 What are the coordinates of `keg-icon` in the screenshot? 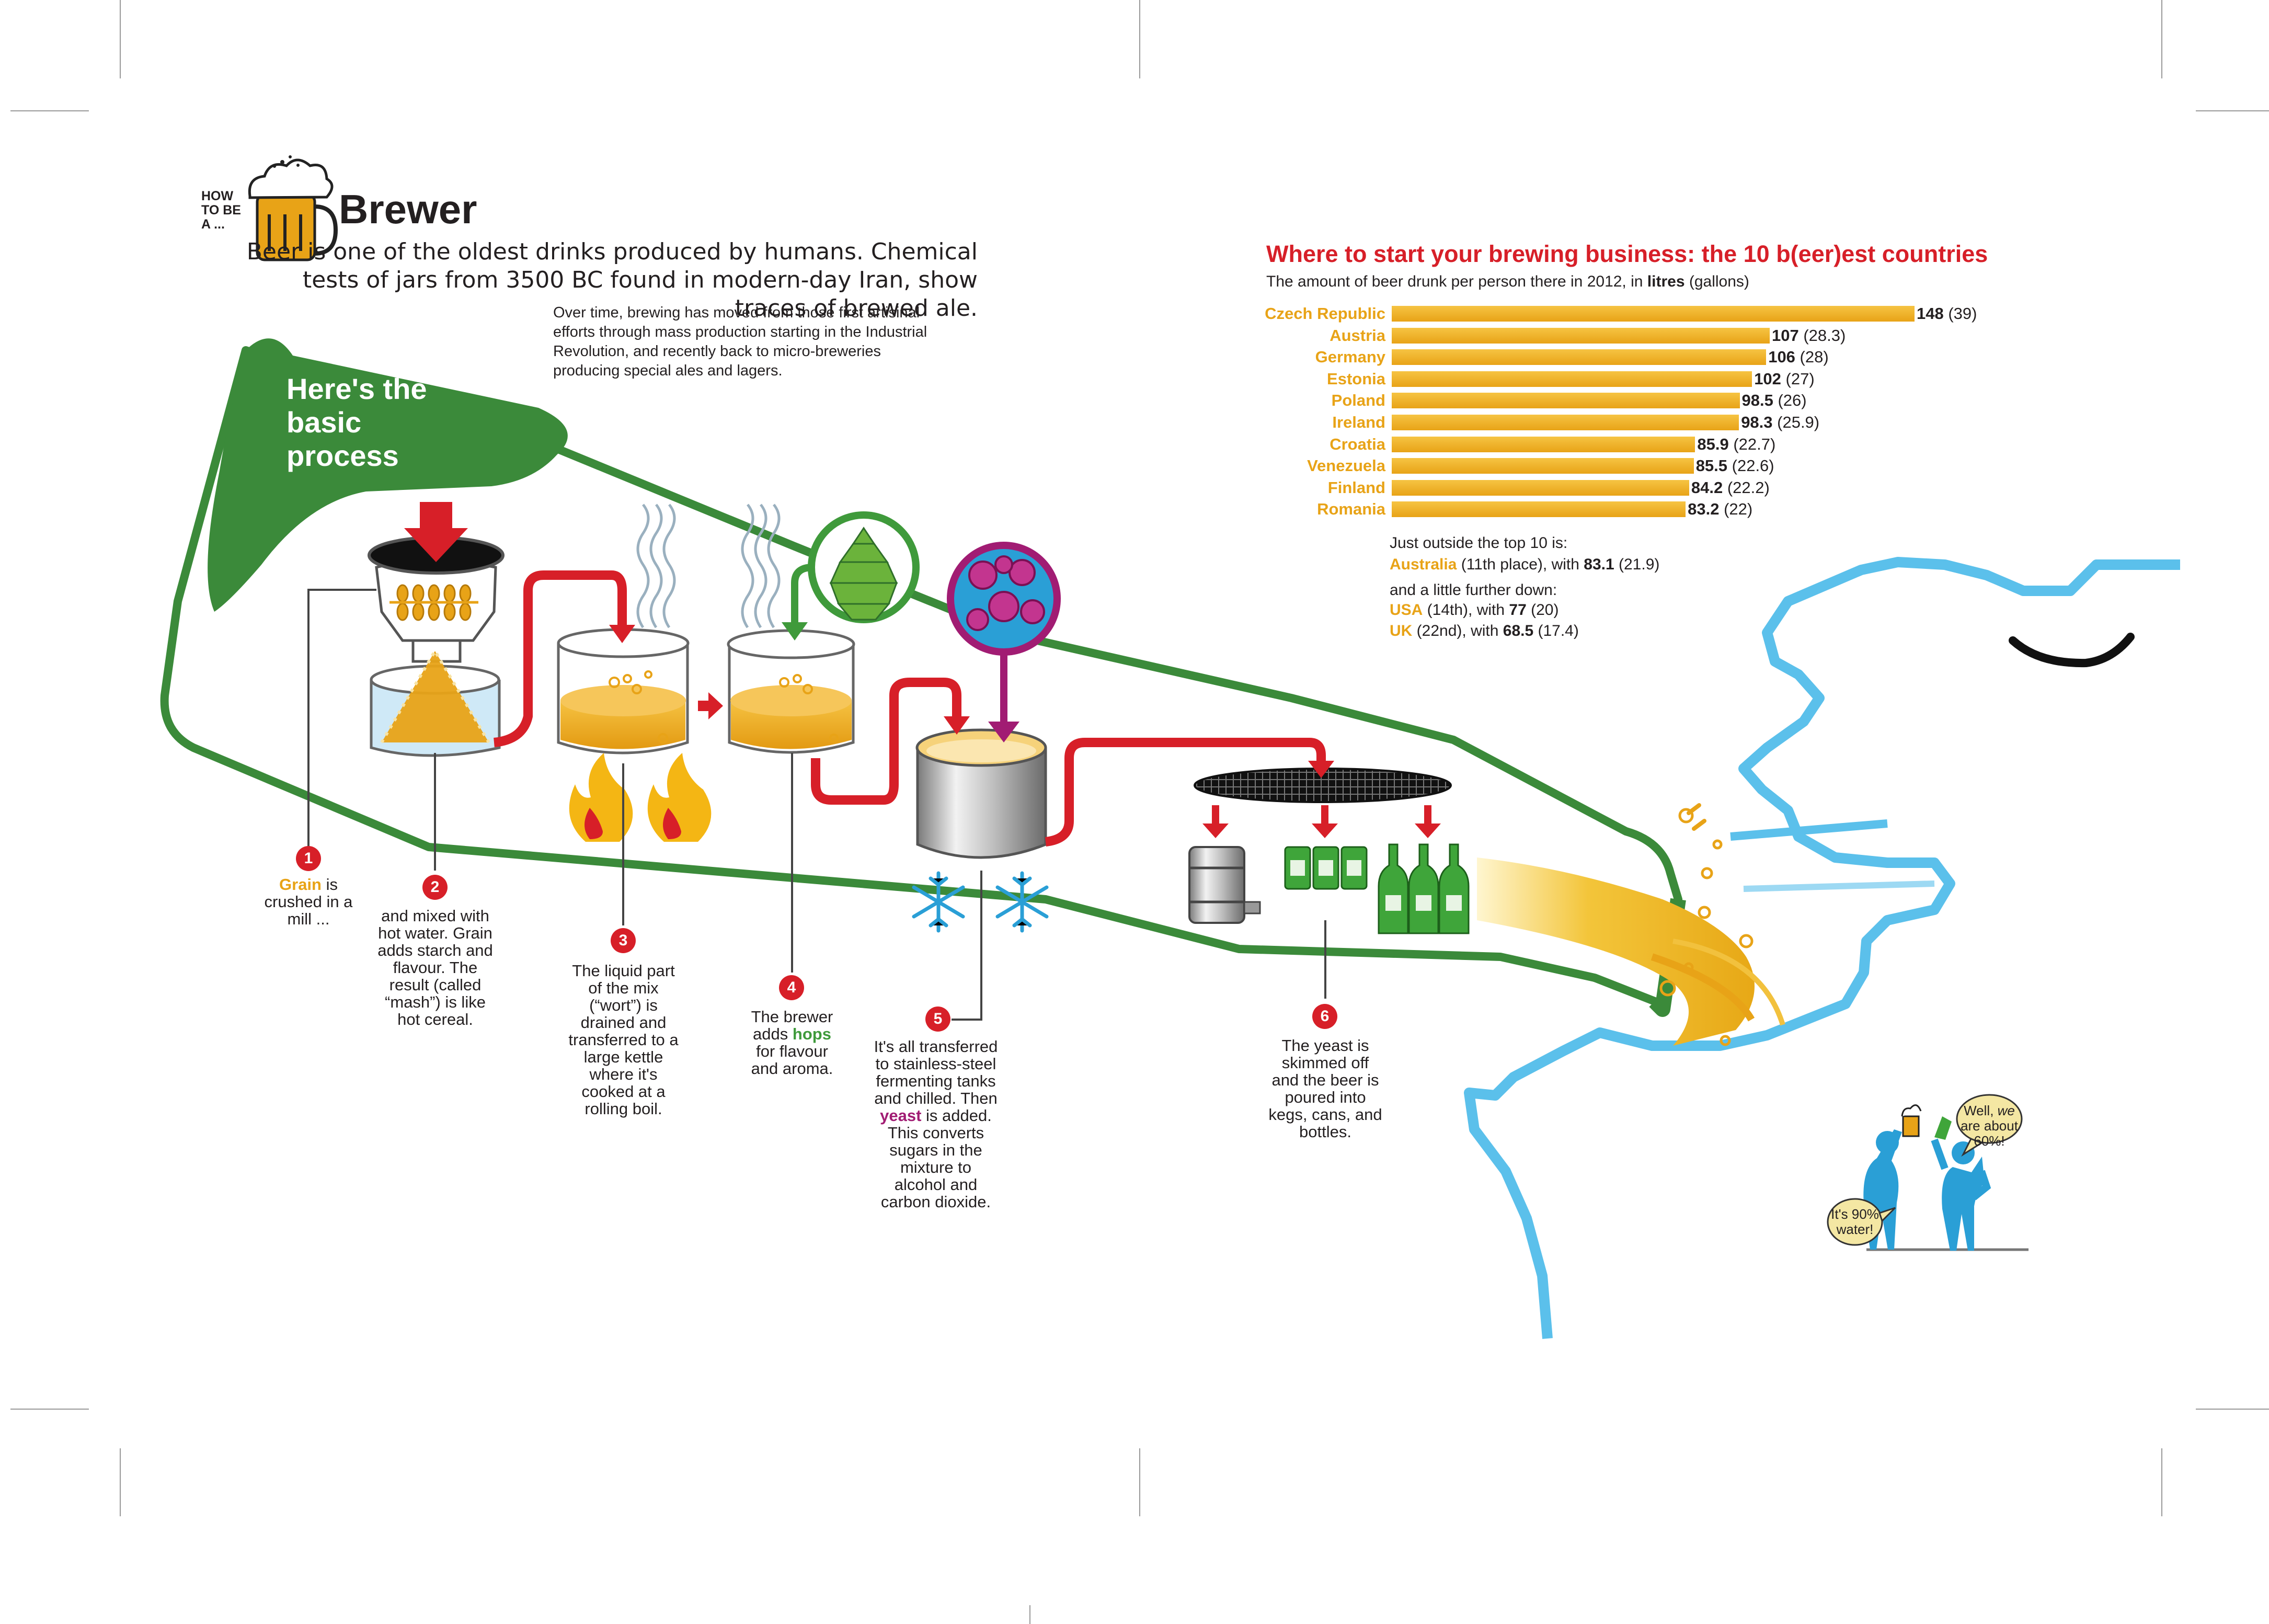 It's located at (1224, 885).